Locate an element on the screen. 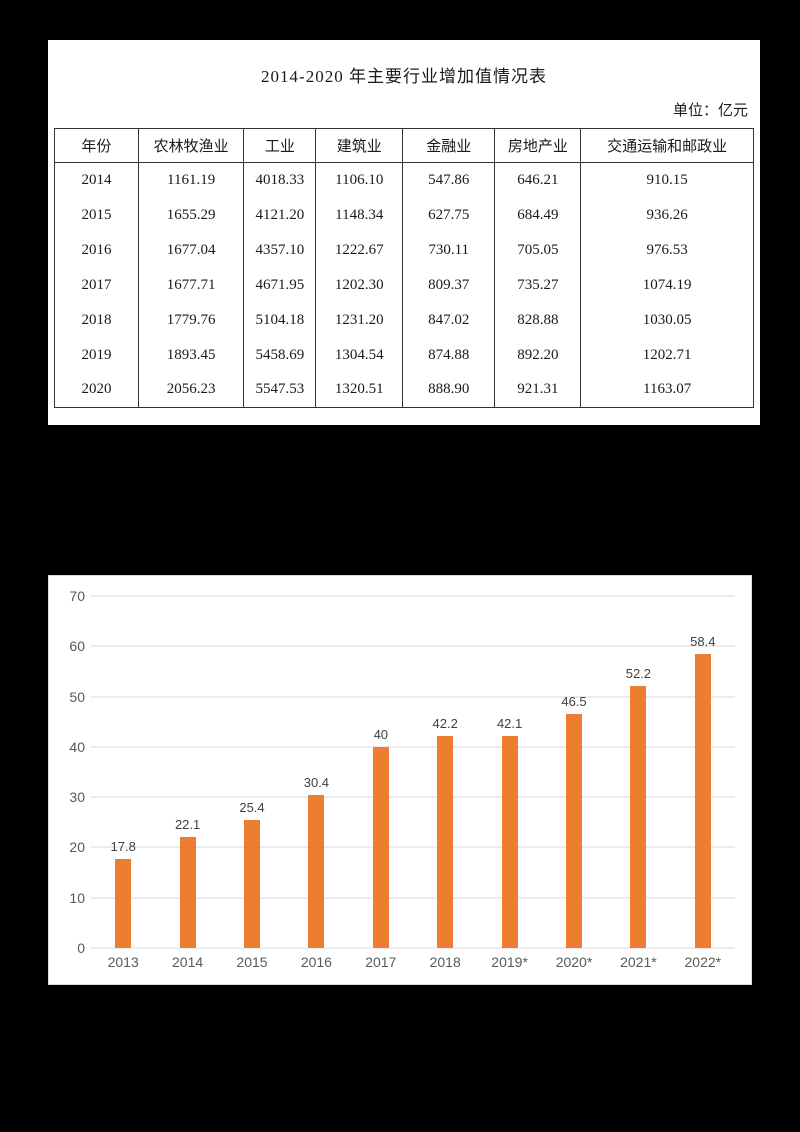 The height and width of the screenshot is (1132, 800). table-cell: 2016 is located at coordinates (96, 250).